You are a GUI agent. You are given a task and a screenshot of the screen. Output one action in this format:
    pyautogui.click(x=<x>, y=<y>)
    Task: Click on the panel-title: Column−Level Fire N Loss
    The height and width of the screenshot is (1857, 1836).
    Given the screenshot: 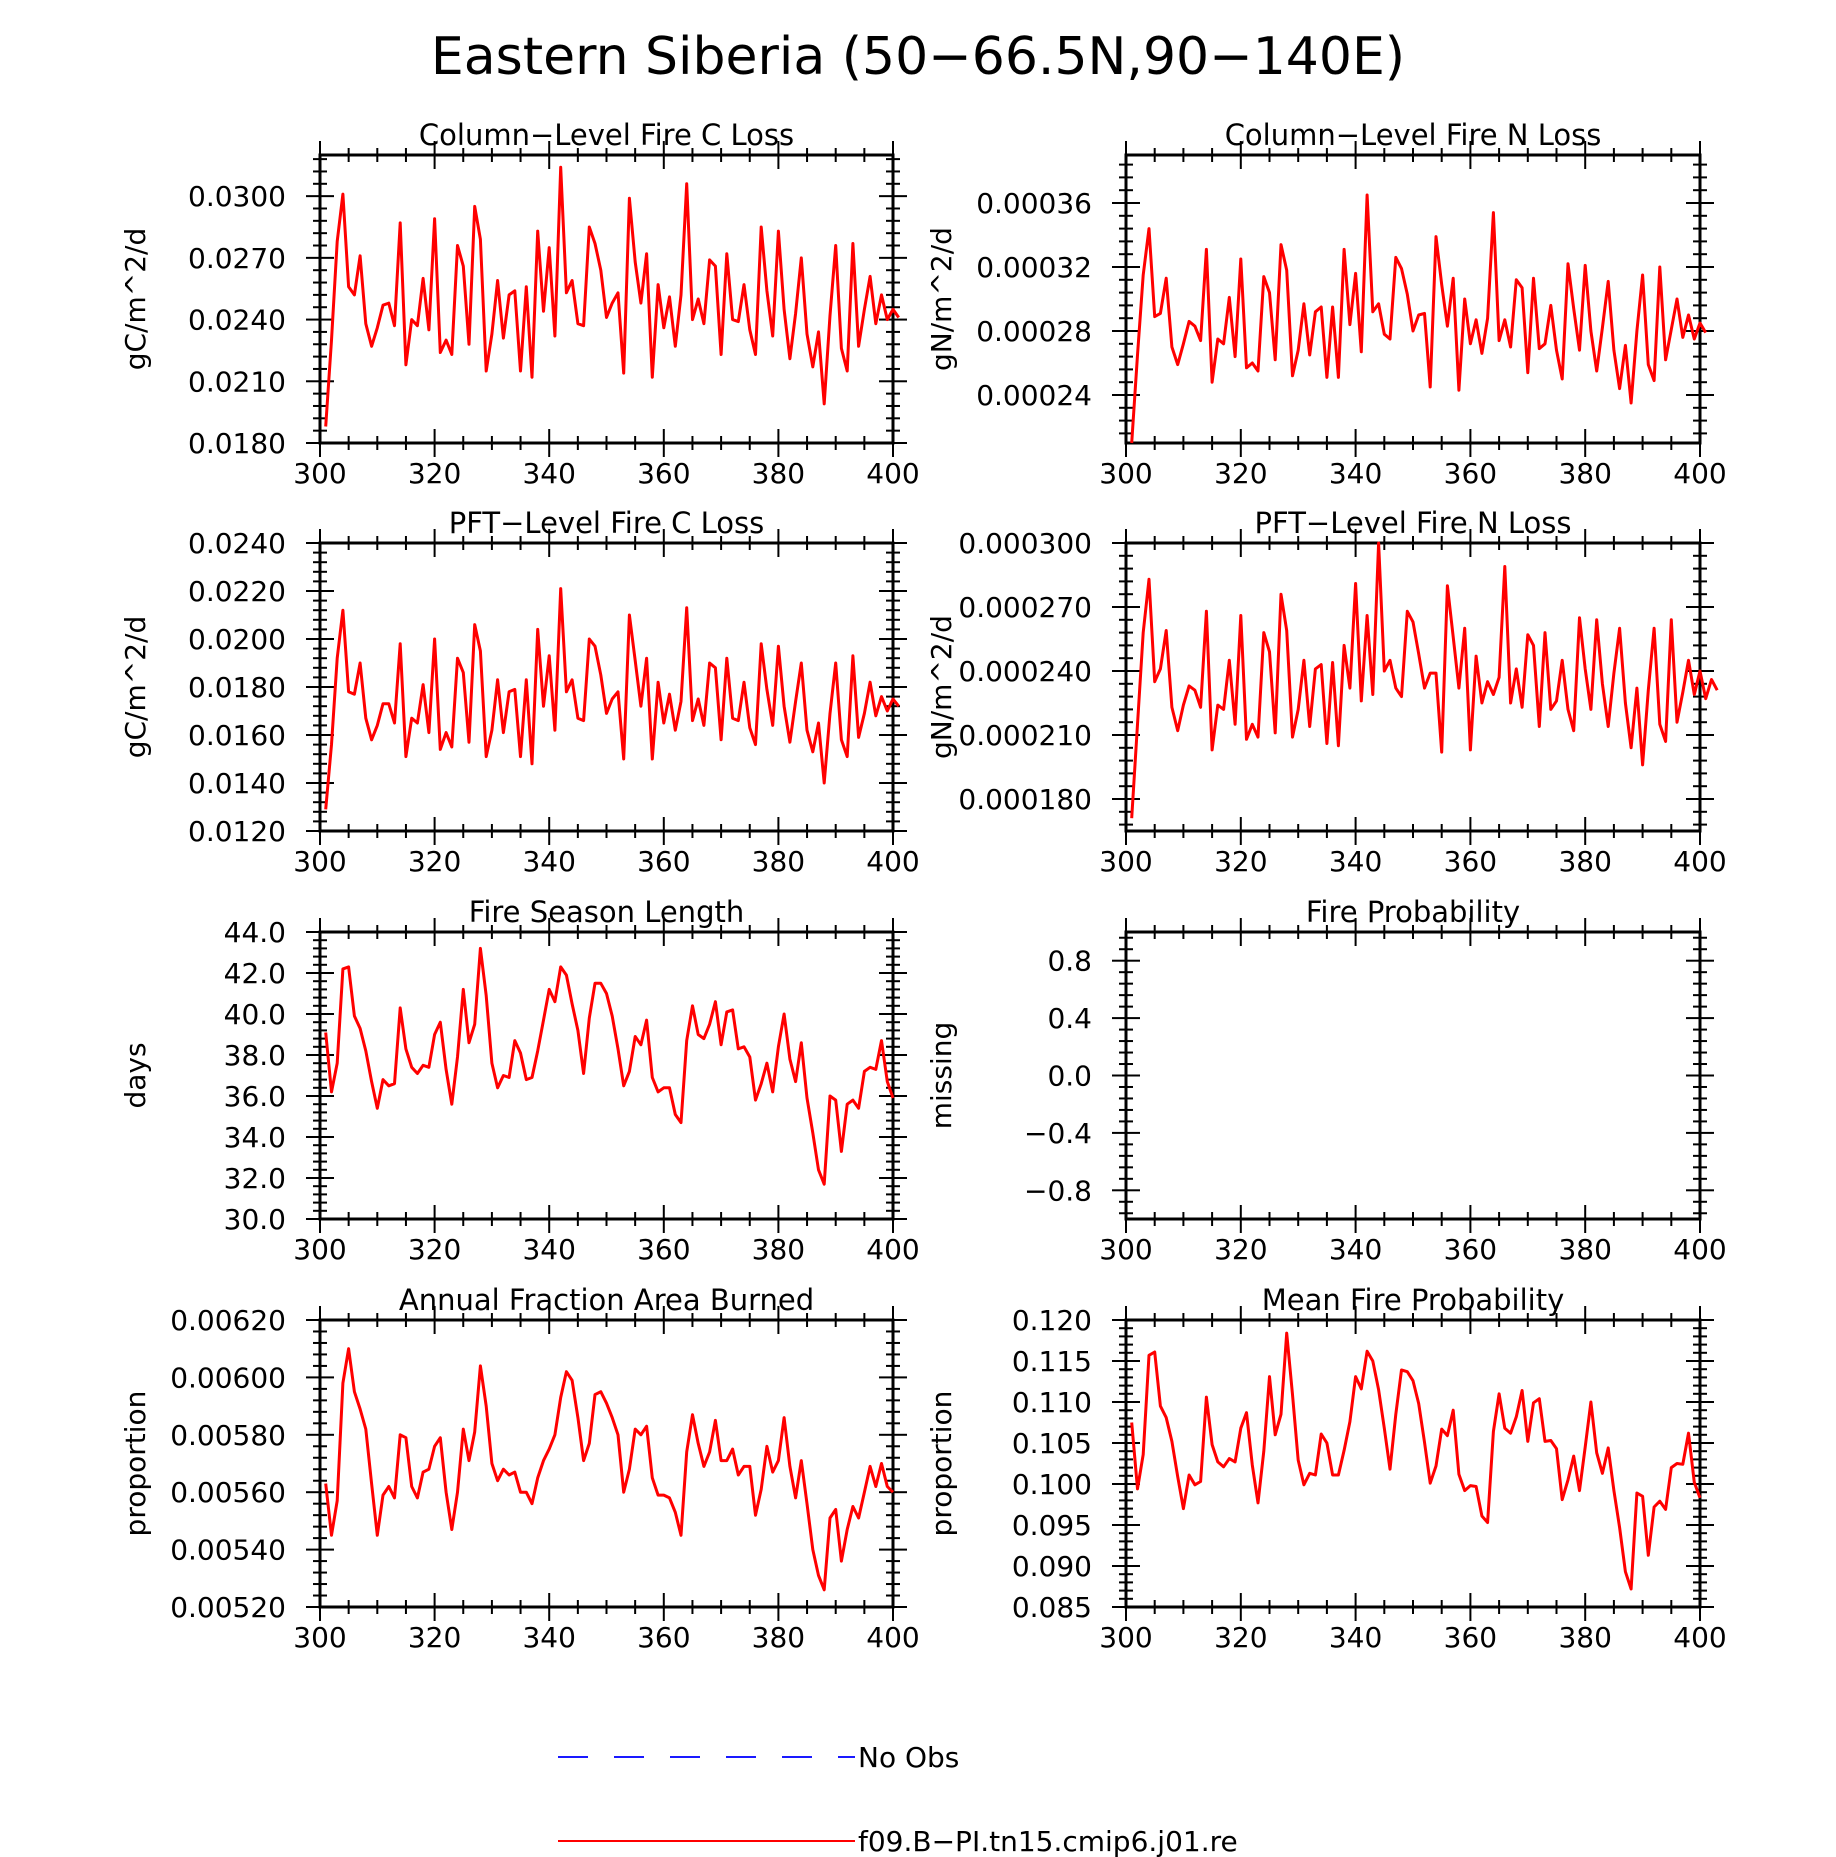 What is the action you would take?
    pyautogui.click(x=1413, y=135)
    